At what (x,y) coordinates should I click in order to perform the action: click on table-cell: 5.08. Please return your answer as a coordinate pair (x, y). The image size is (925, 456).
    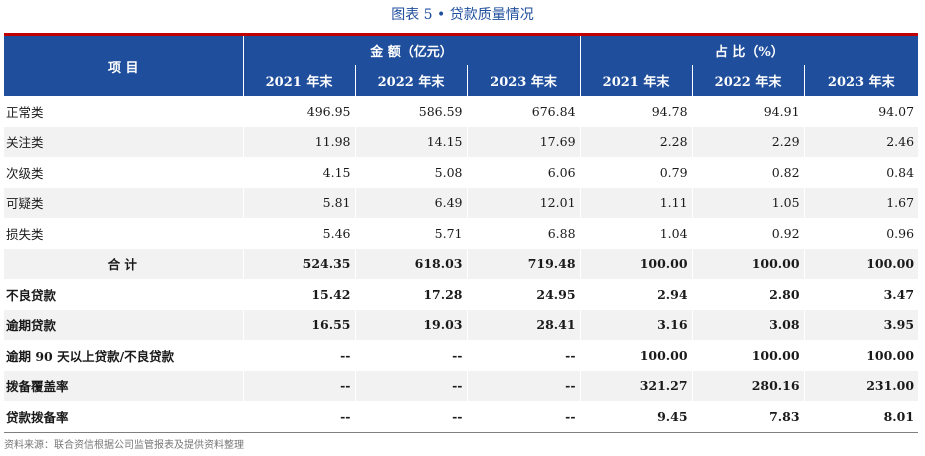
    Looking at the image, I should click on (410, 172).